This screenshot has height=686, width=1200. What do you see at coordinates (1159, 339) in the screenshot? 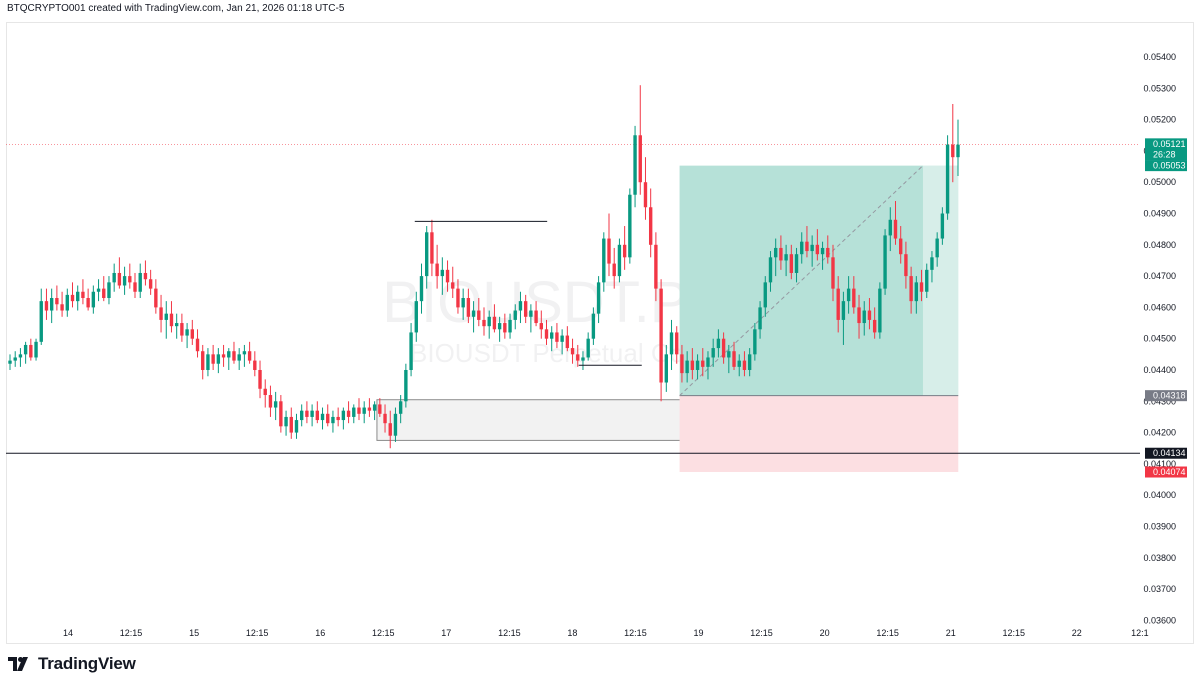
I see `y-tick-label: 0.04500` at bounding box center [1159, 339].